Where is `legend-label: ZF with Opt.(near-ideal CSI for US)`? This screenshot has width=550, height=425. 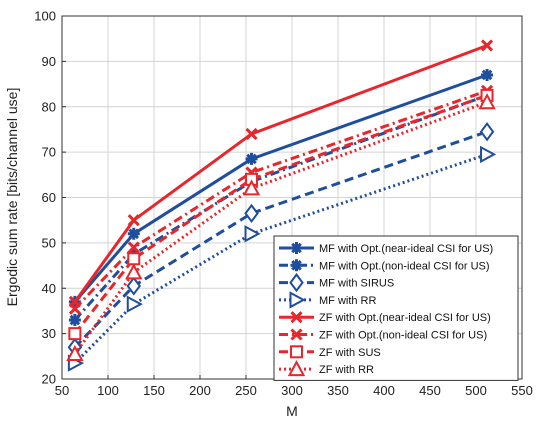
legend-label: ZF with Opt.(near-ideal CSI for US) is located at coordinates (405, 318).